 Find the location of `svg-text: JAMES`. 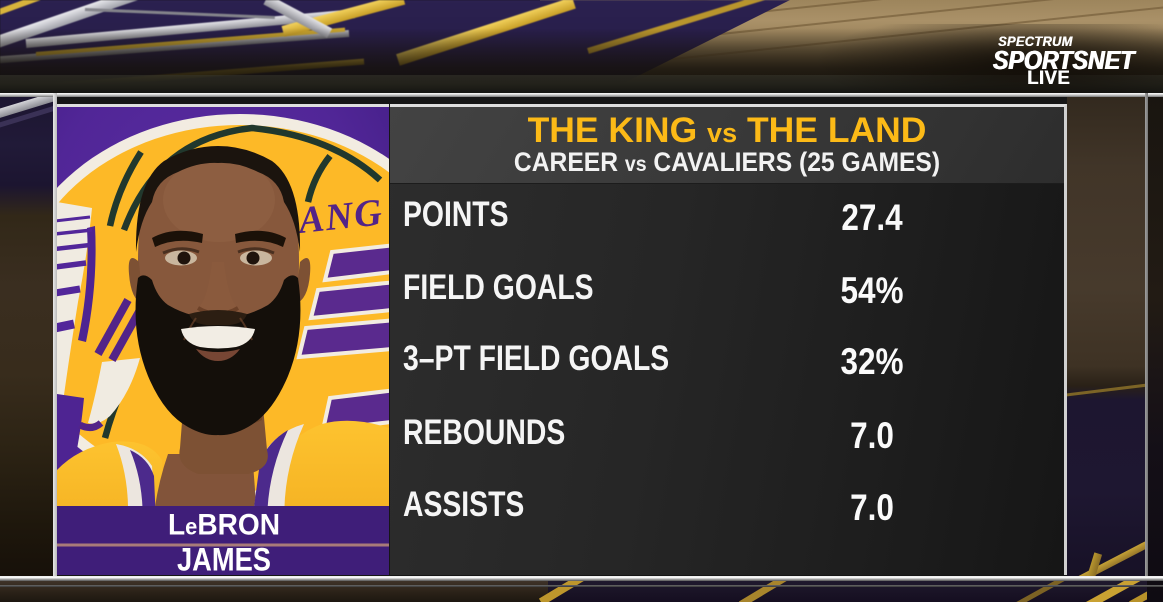

svg-text: JAMES is located at coordinates (224, 559).